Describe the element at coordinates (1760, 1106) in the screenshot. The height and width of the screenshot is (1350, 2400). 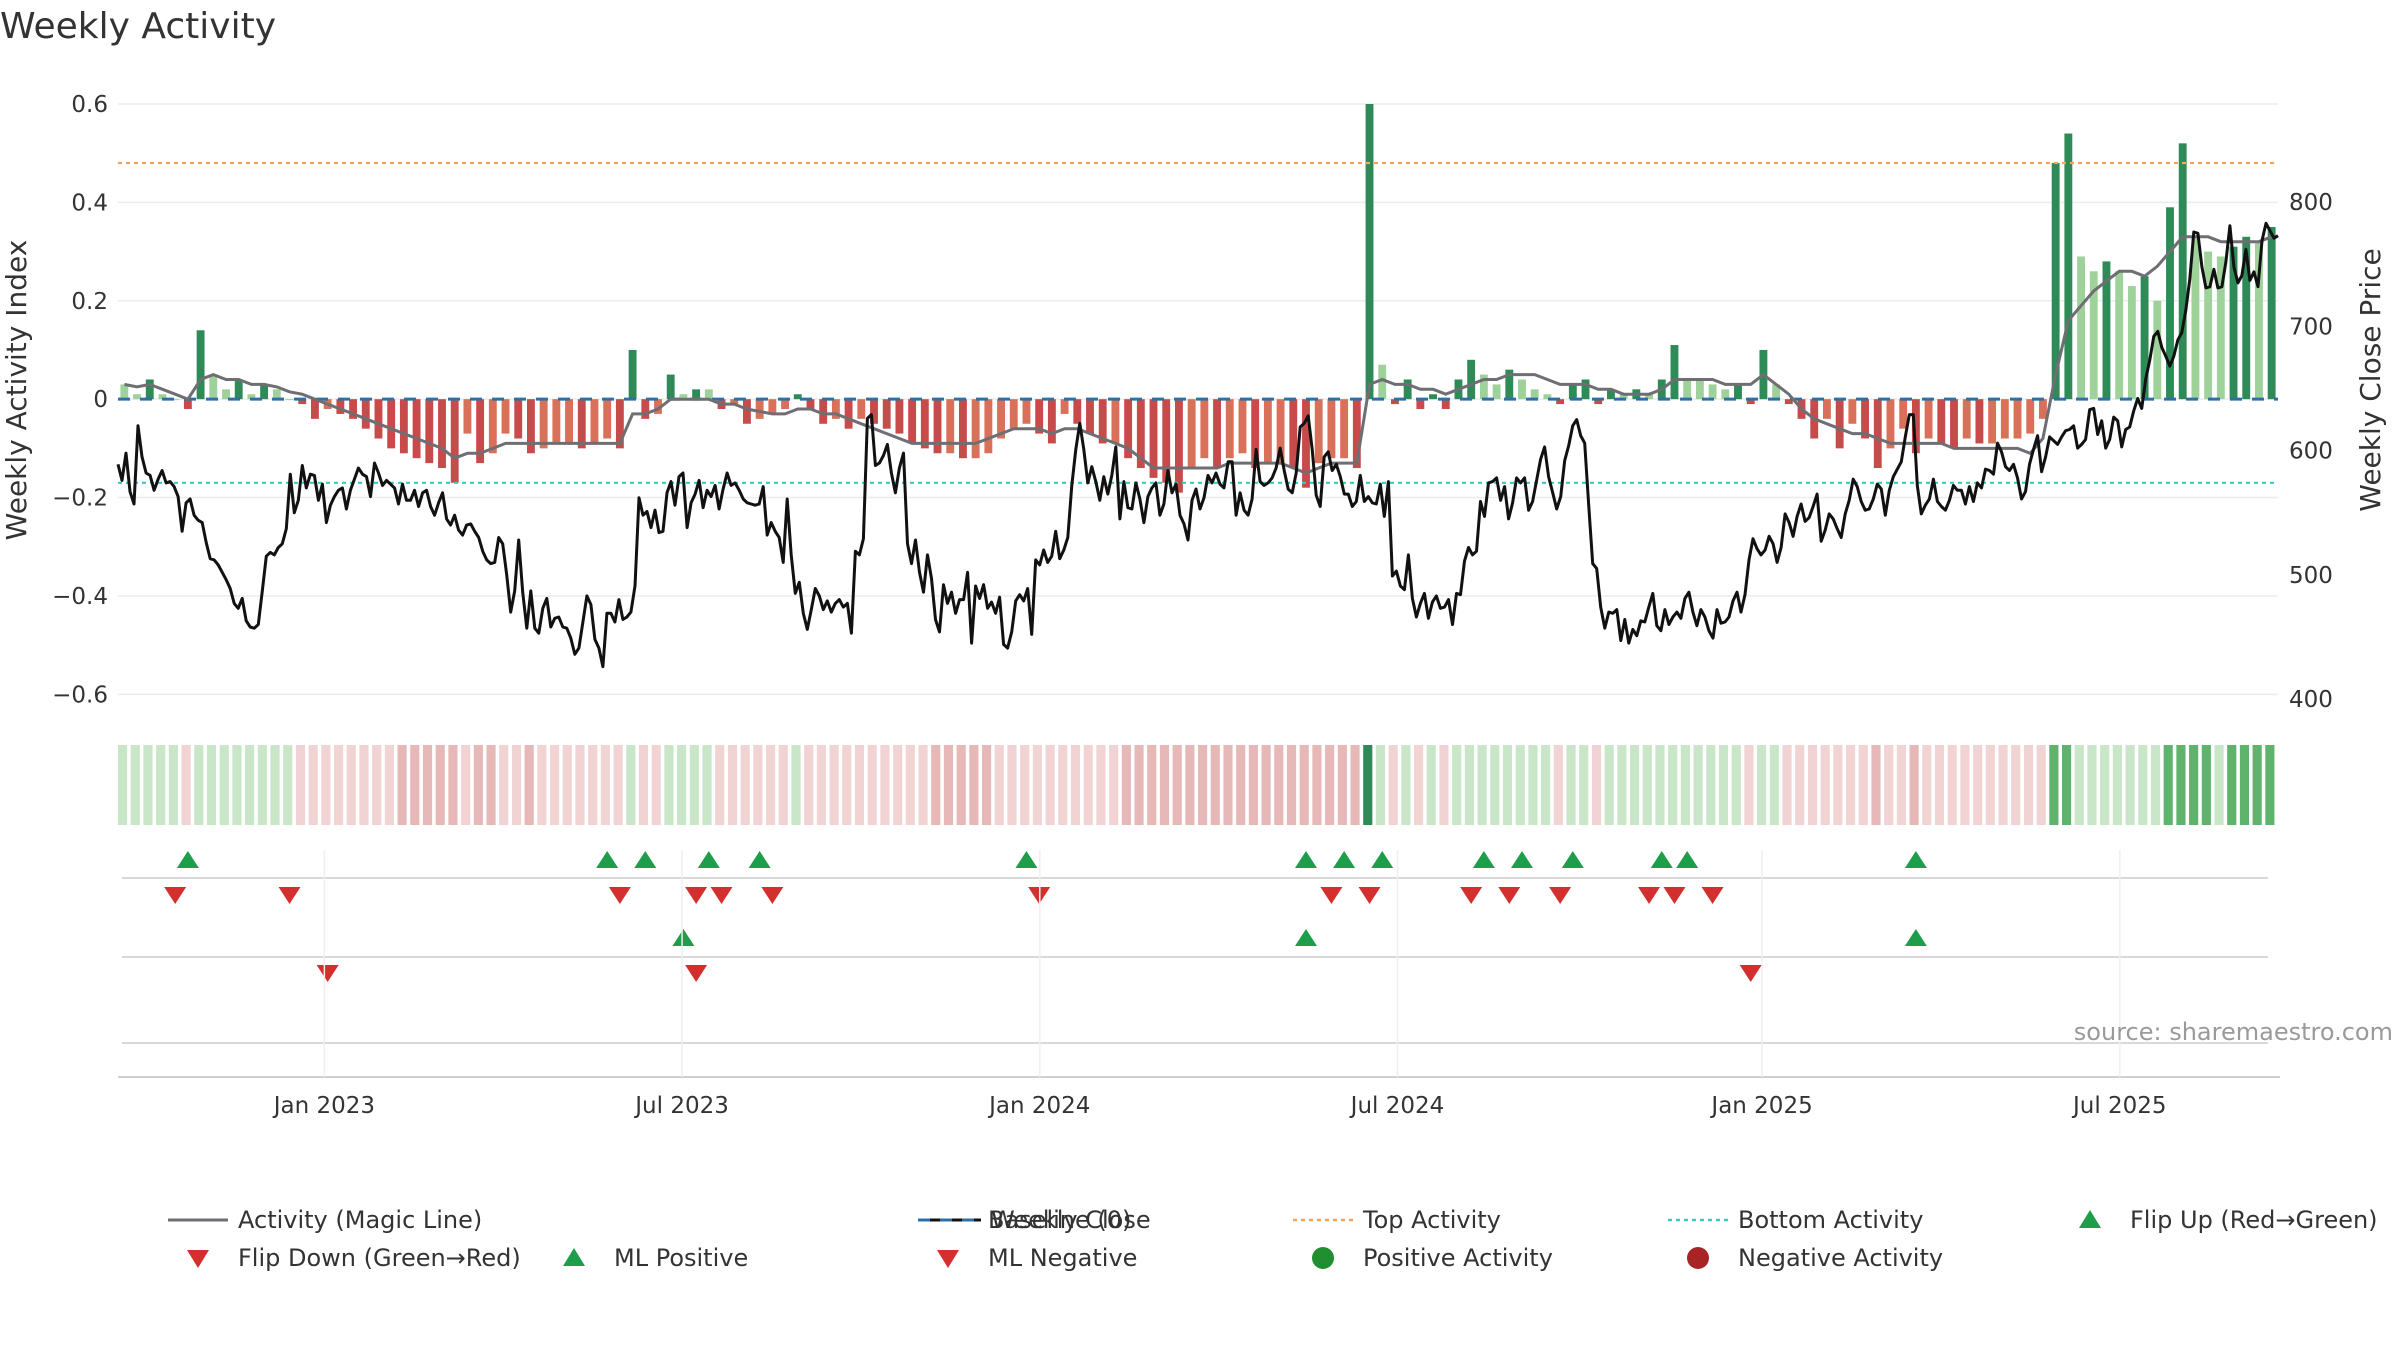
I see `x-tick-label: Jan 2025` at that location.